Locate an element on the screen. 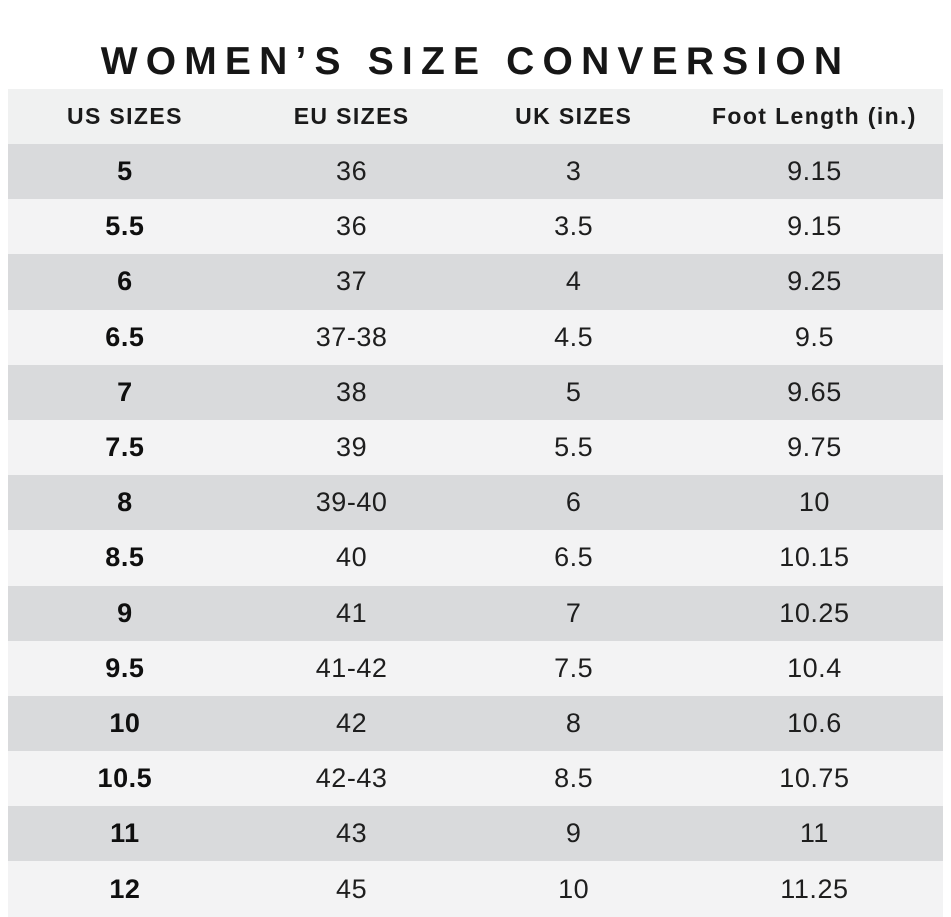  uk-size-cell: 10 is located at coordinates (574, 888).